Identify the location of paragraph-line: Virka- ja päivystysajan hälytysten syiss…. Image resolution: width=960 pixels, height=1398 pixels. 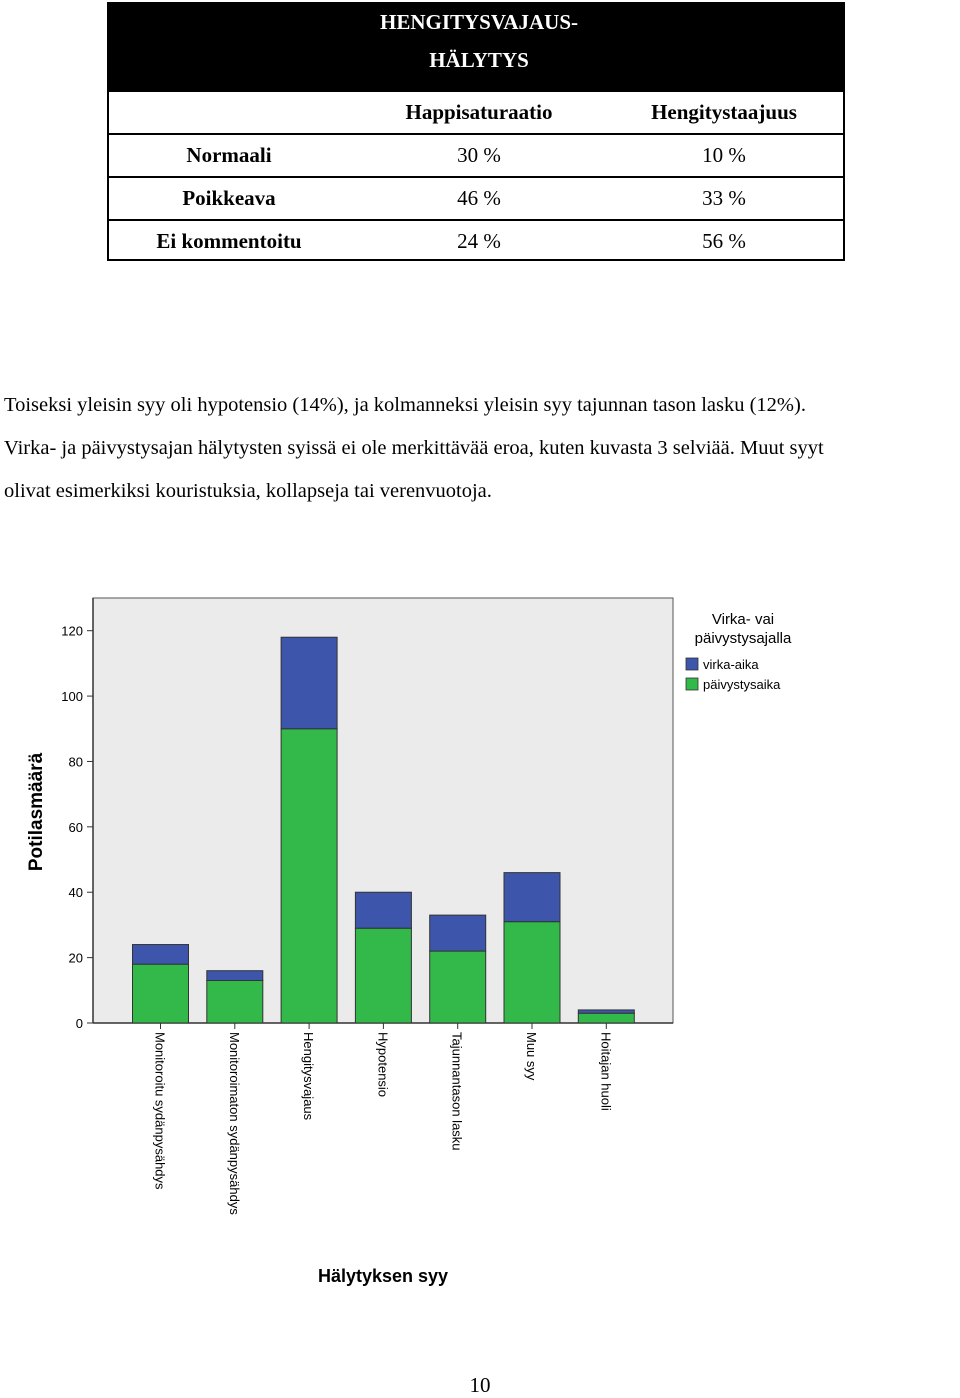
(414, 448).